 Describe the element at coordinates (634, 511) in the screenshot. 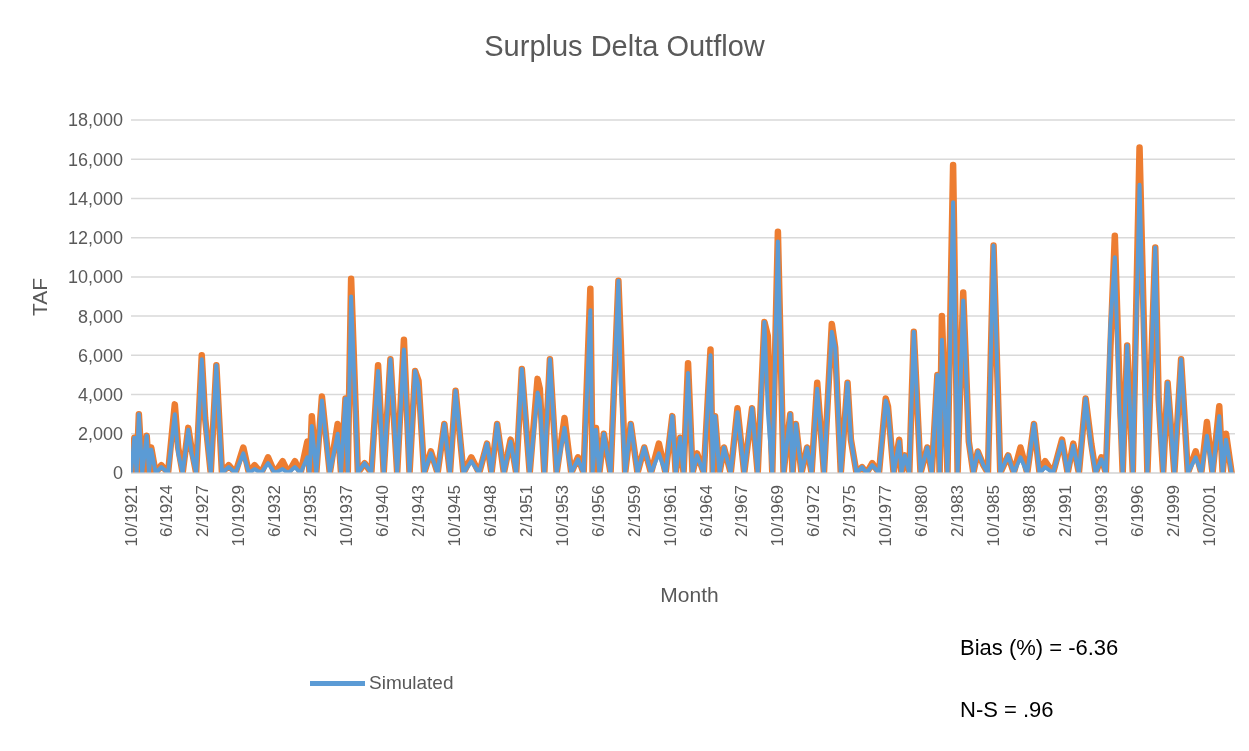

I see `x-tick-label: 2/1959` at that location.